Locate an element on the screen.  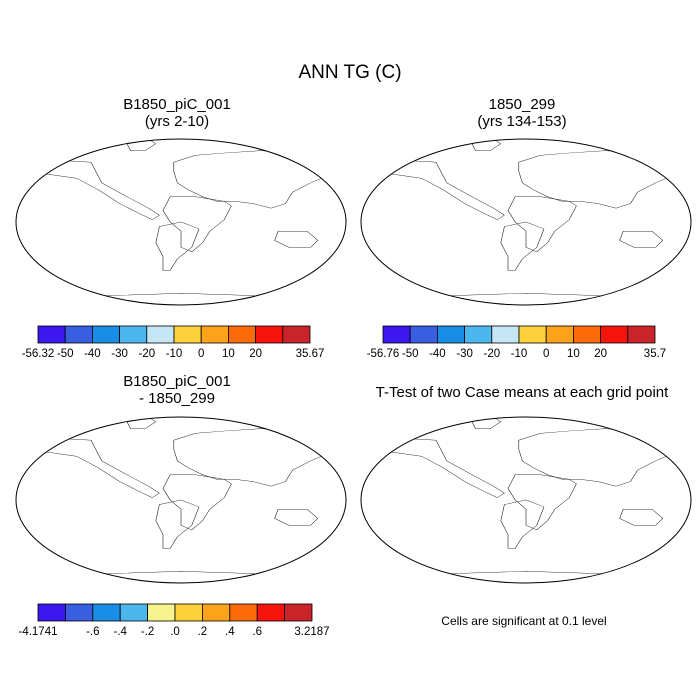
colorbar-tick-label: 10 is located at coordinates (228, 354).